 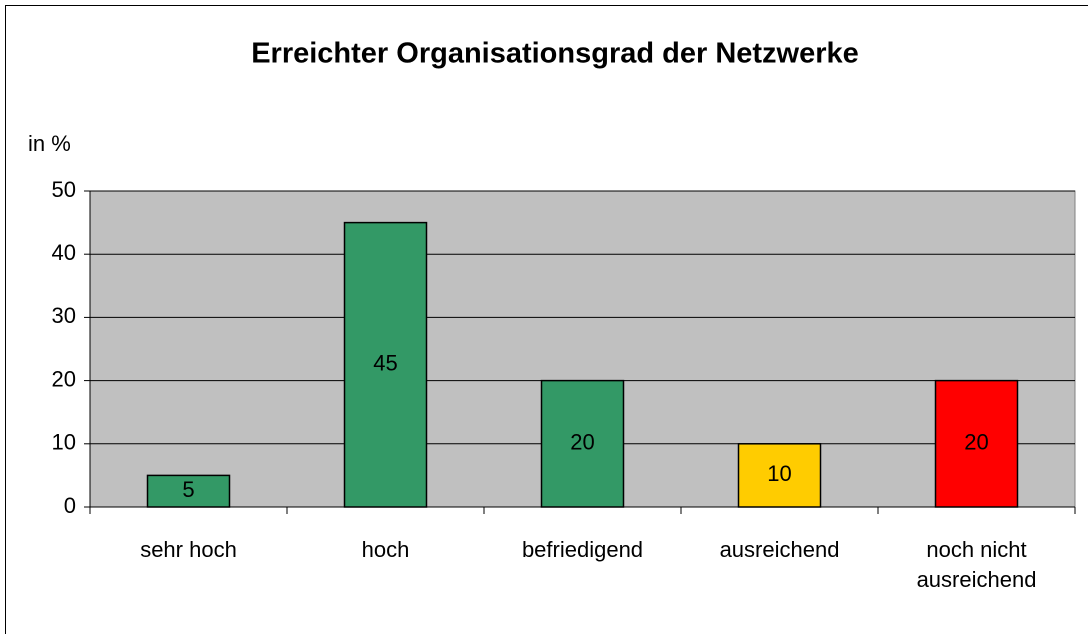 I want to click on x-tick-label: noch nicht ausreichend, so click(x=976, y=564).